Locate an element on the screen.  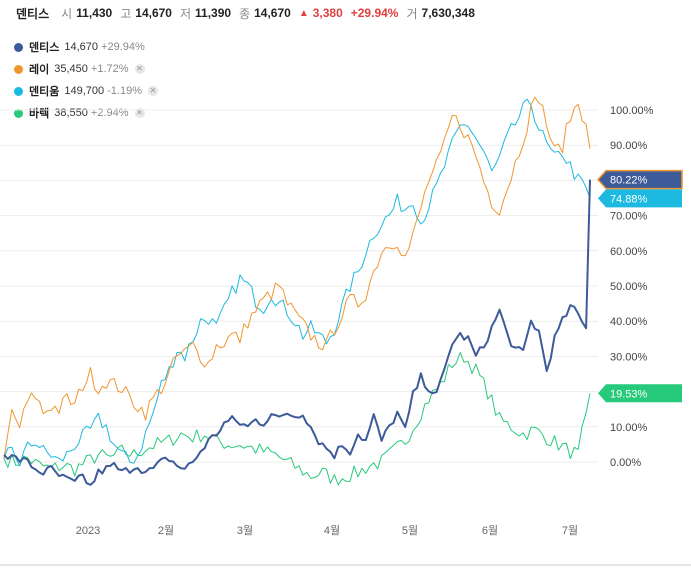
low-value: 11,390 is located at coordinates (213, 13).